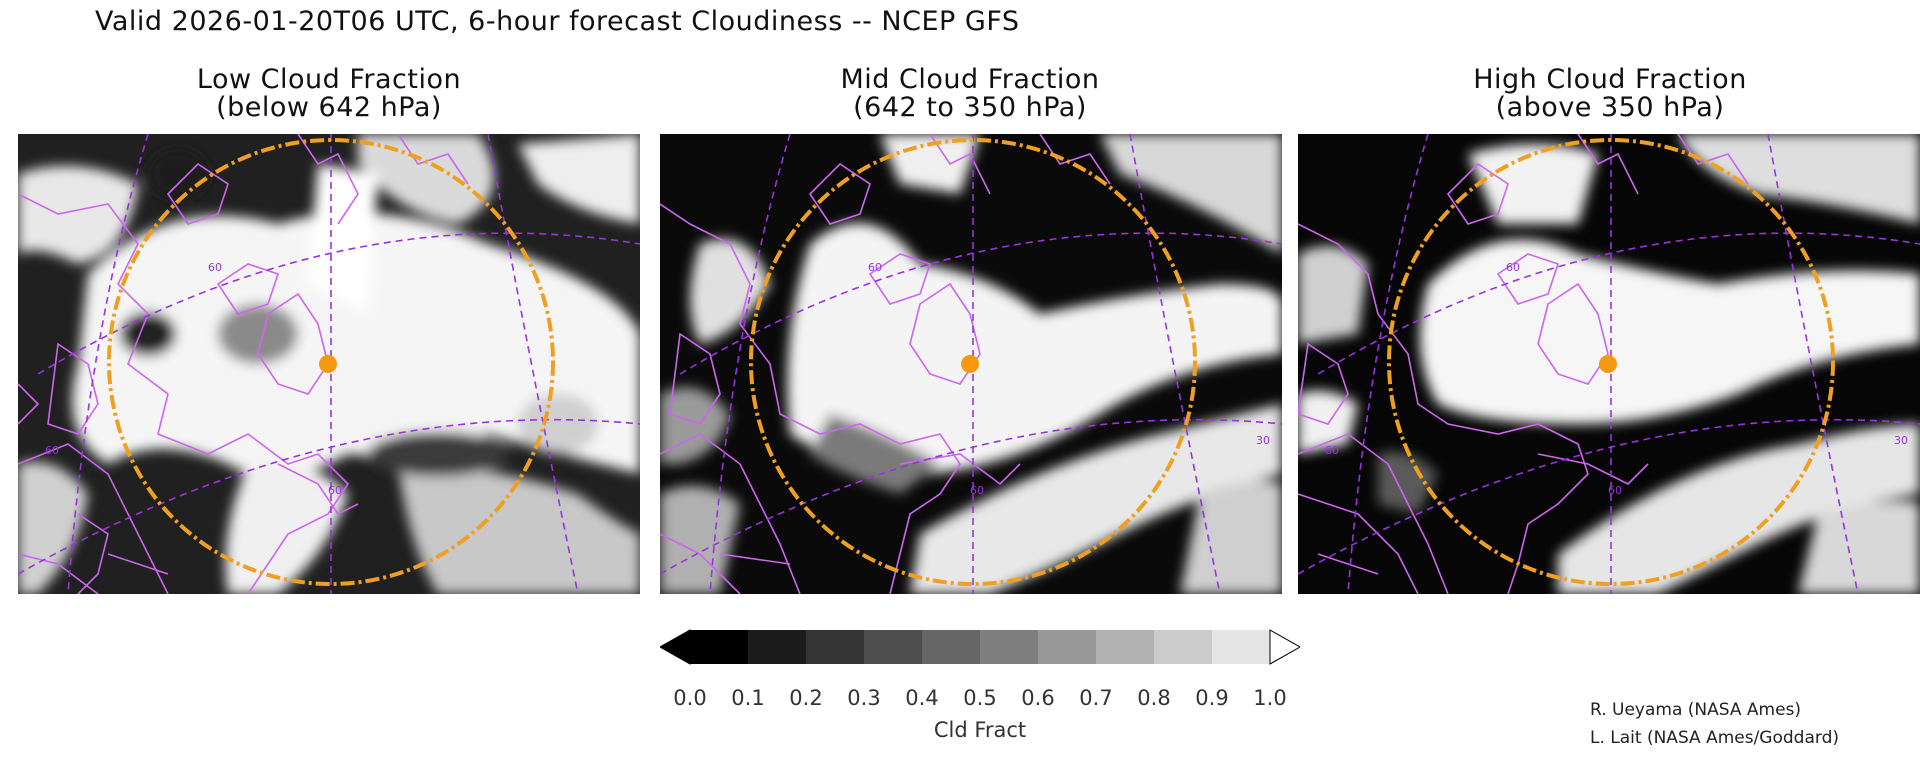  I want to click on colorbar-tick-labels: 0.0 0.1 0.2 0.3 0.4 0.5 0.6 0.7 0.8 0.9 1.0, so click(979, 701).